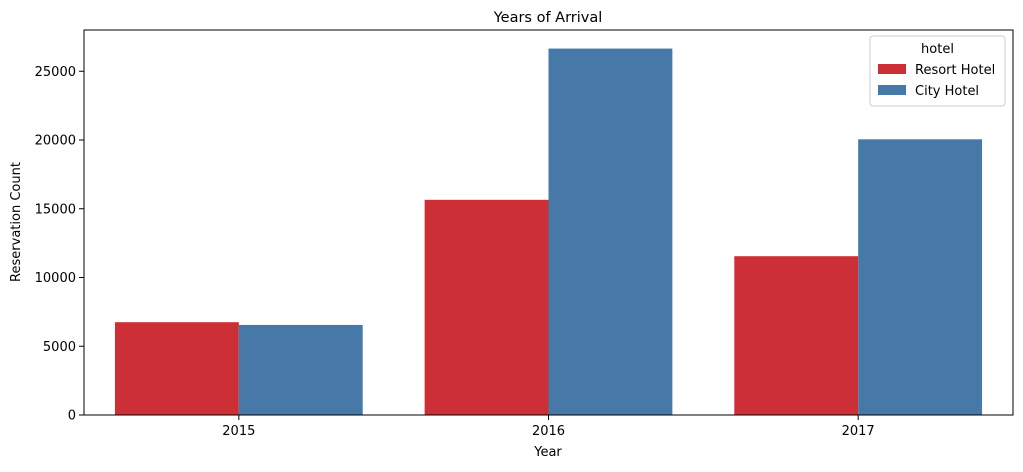 This screenshot has width=1023, height=472. I want to click on y-tick-label: 15000, so click(55, 209).